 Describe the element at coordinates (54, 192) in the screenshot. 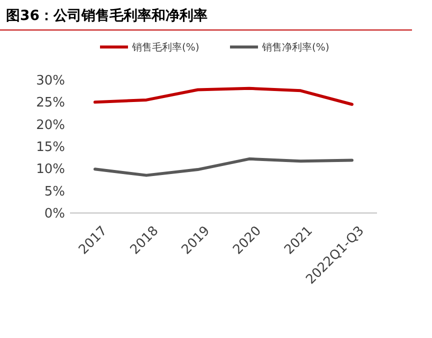

I see `y-tick-label: 5%` at that location.